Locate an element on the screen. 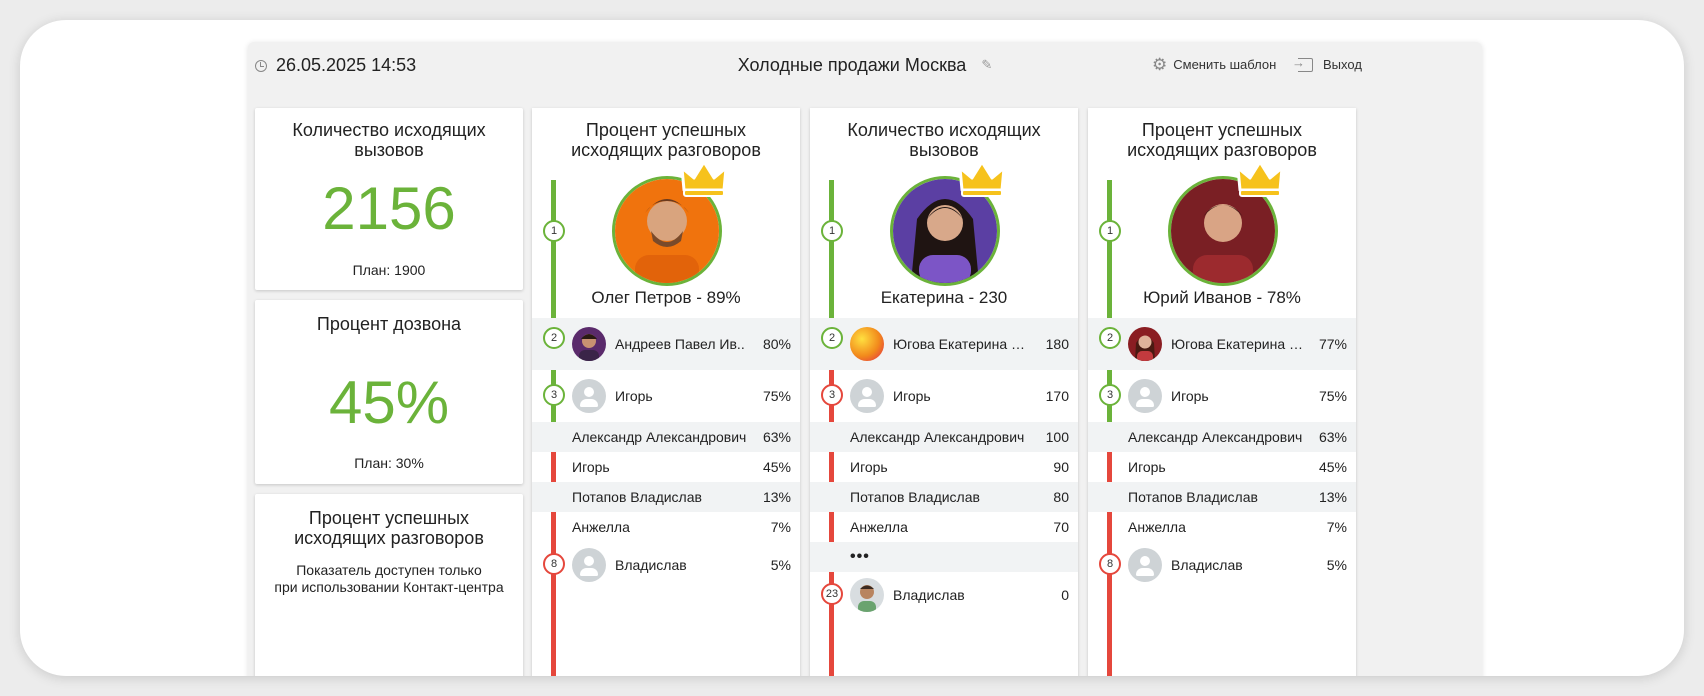  list-item: Игорь 170 is located at coordinates (944, 396).